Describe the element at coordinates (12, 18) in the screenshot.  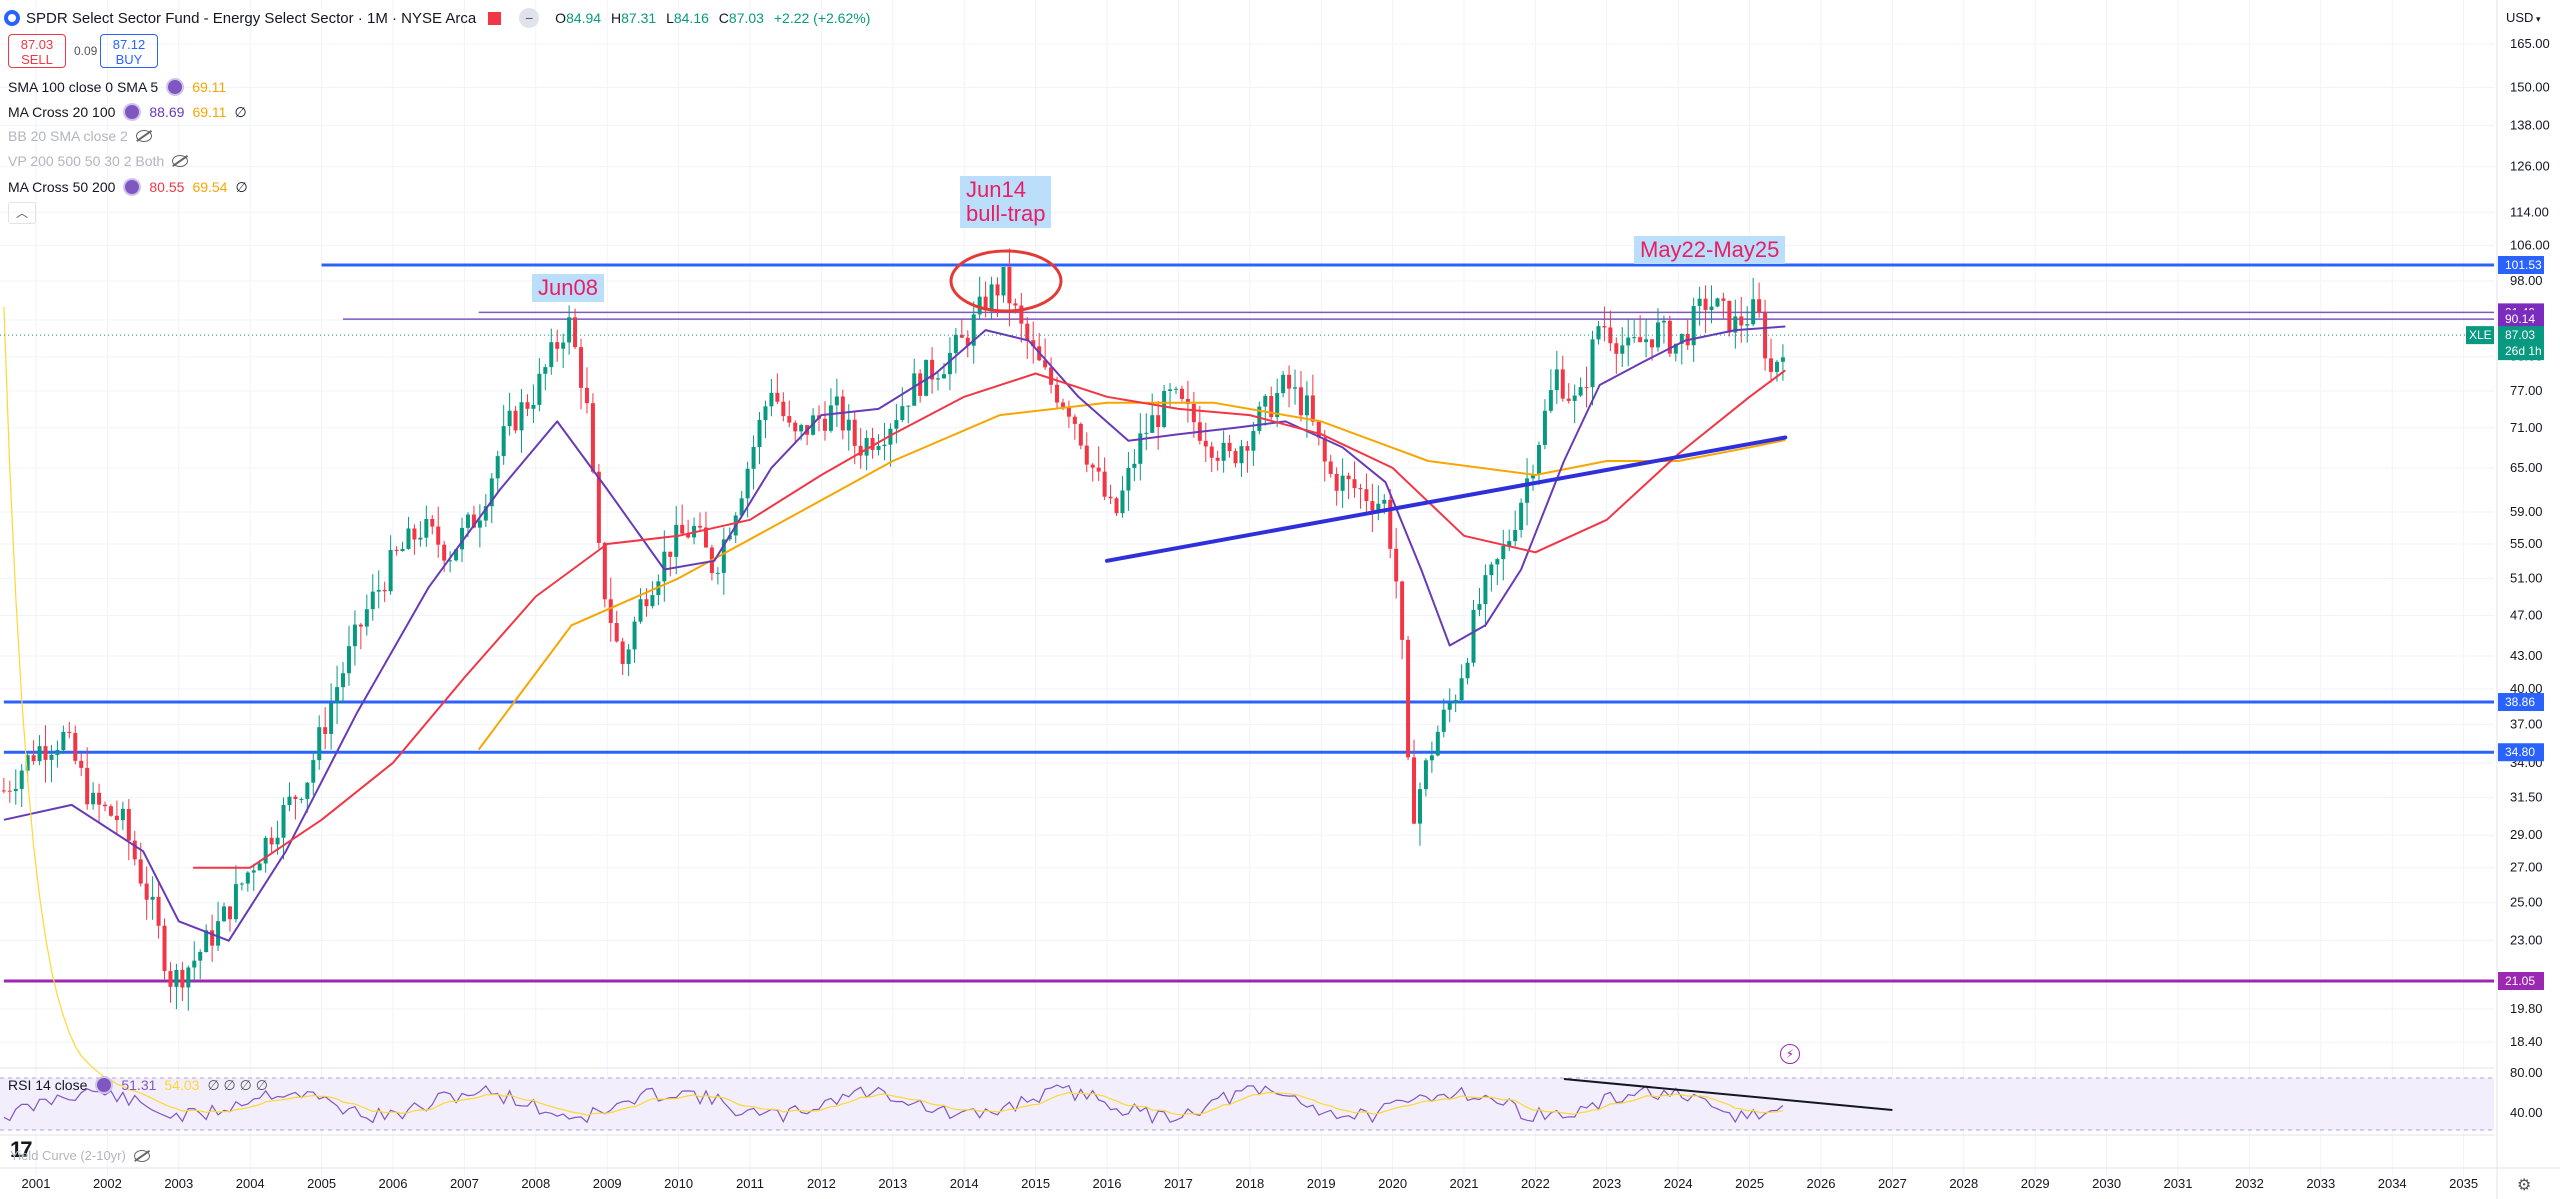
I see `symbol-icon` at that location.